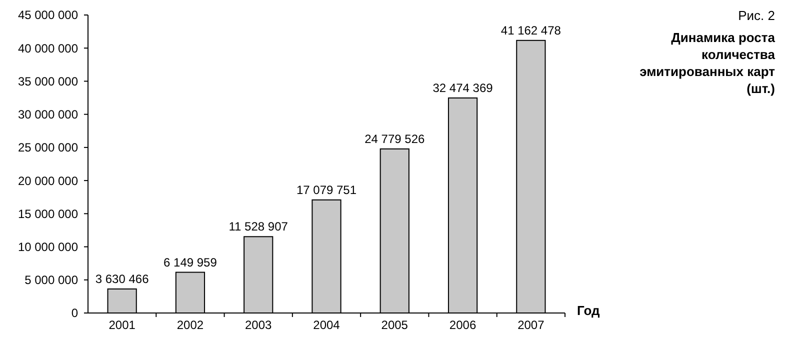 The height and width of the screenshot is (341, 787). What do you see at coordinates (48, 147) in the screenshot?
I see `y-tick-label: 25 000 000` at bounding box center [48, 147].